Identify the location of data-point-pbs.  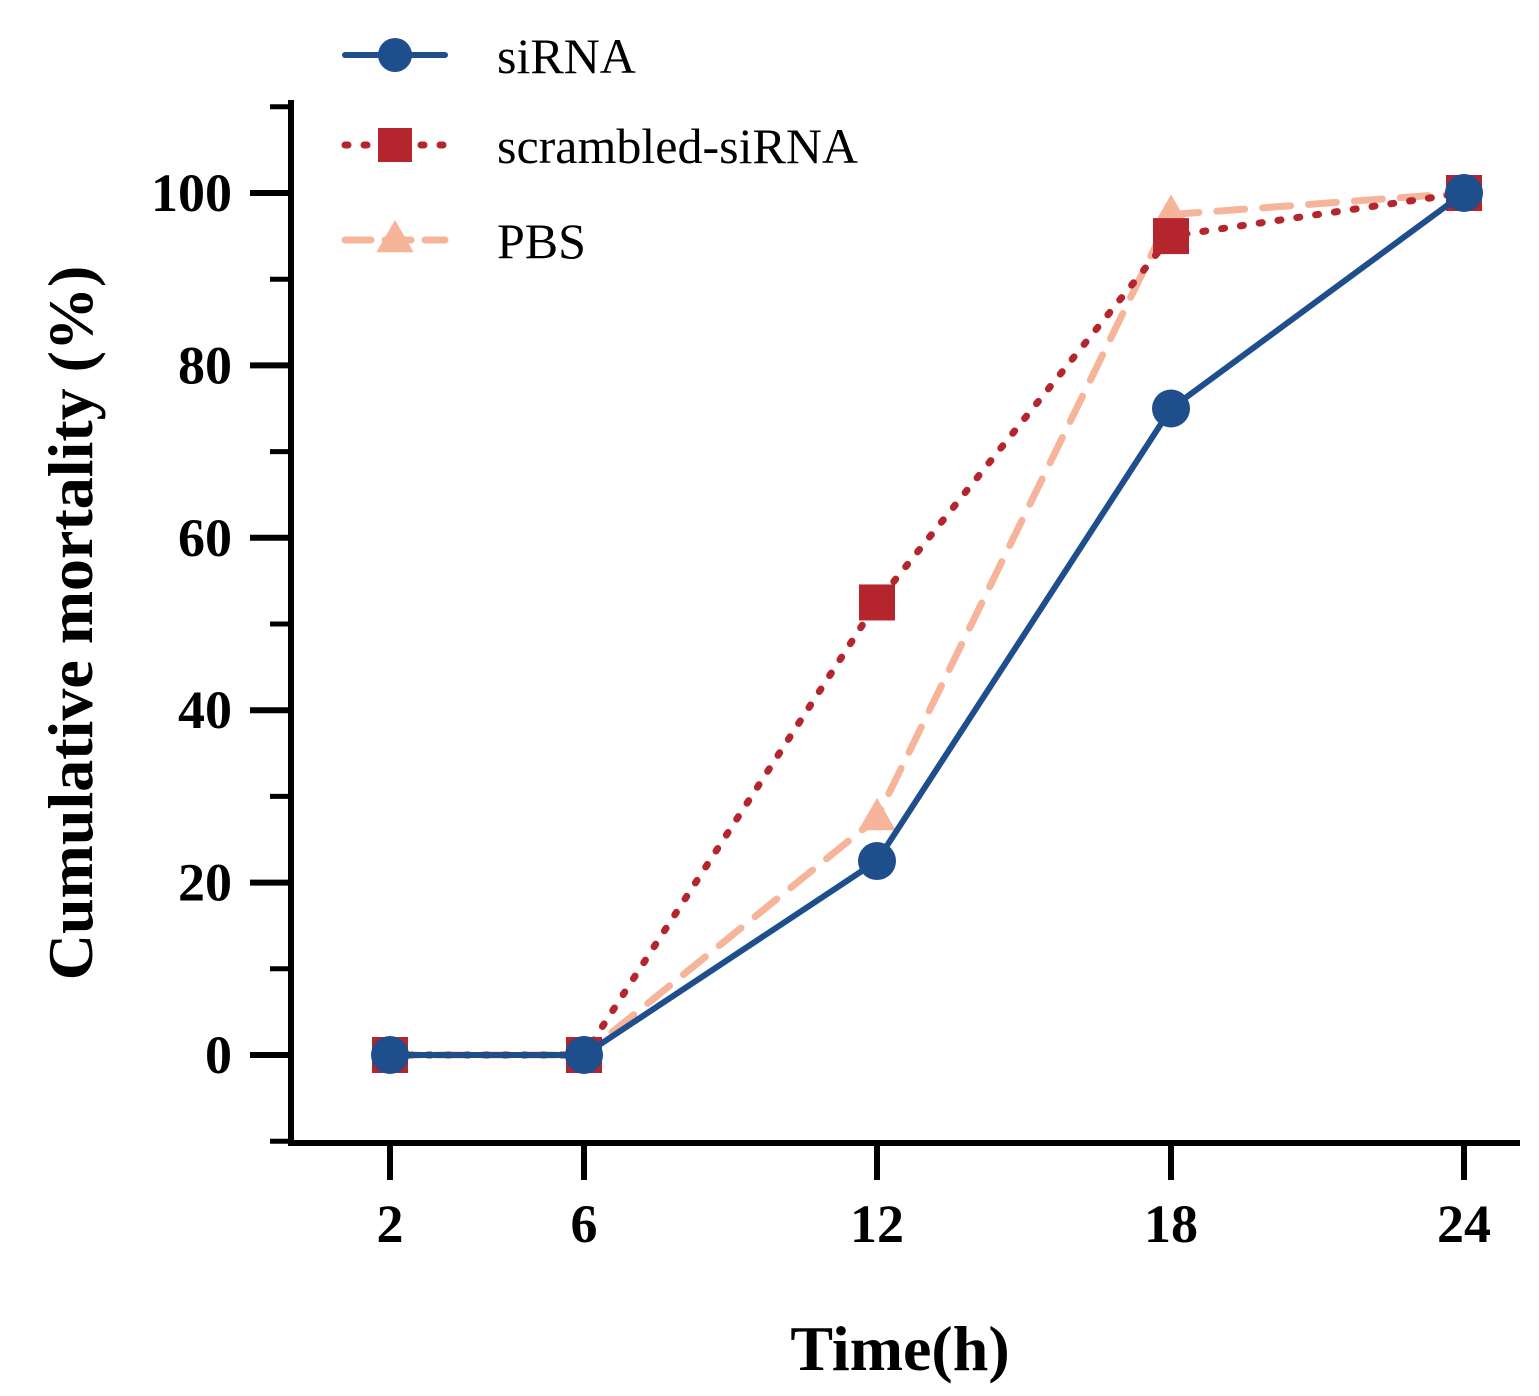
(877, 814).